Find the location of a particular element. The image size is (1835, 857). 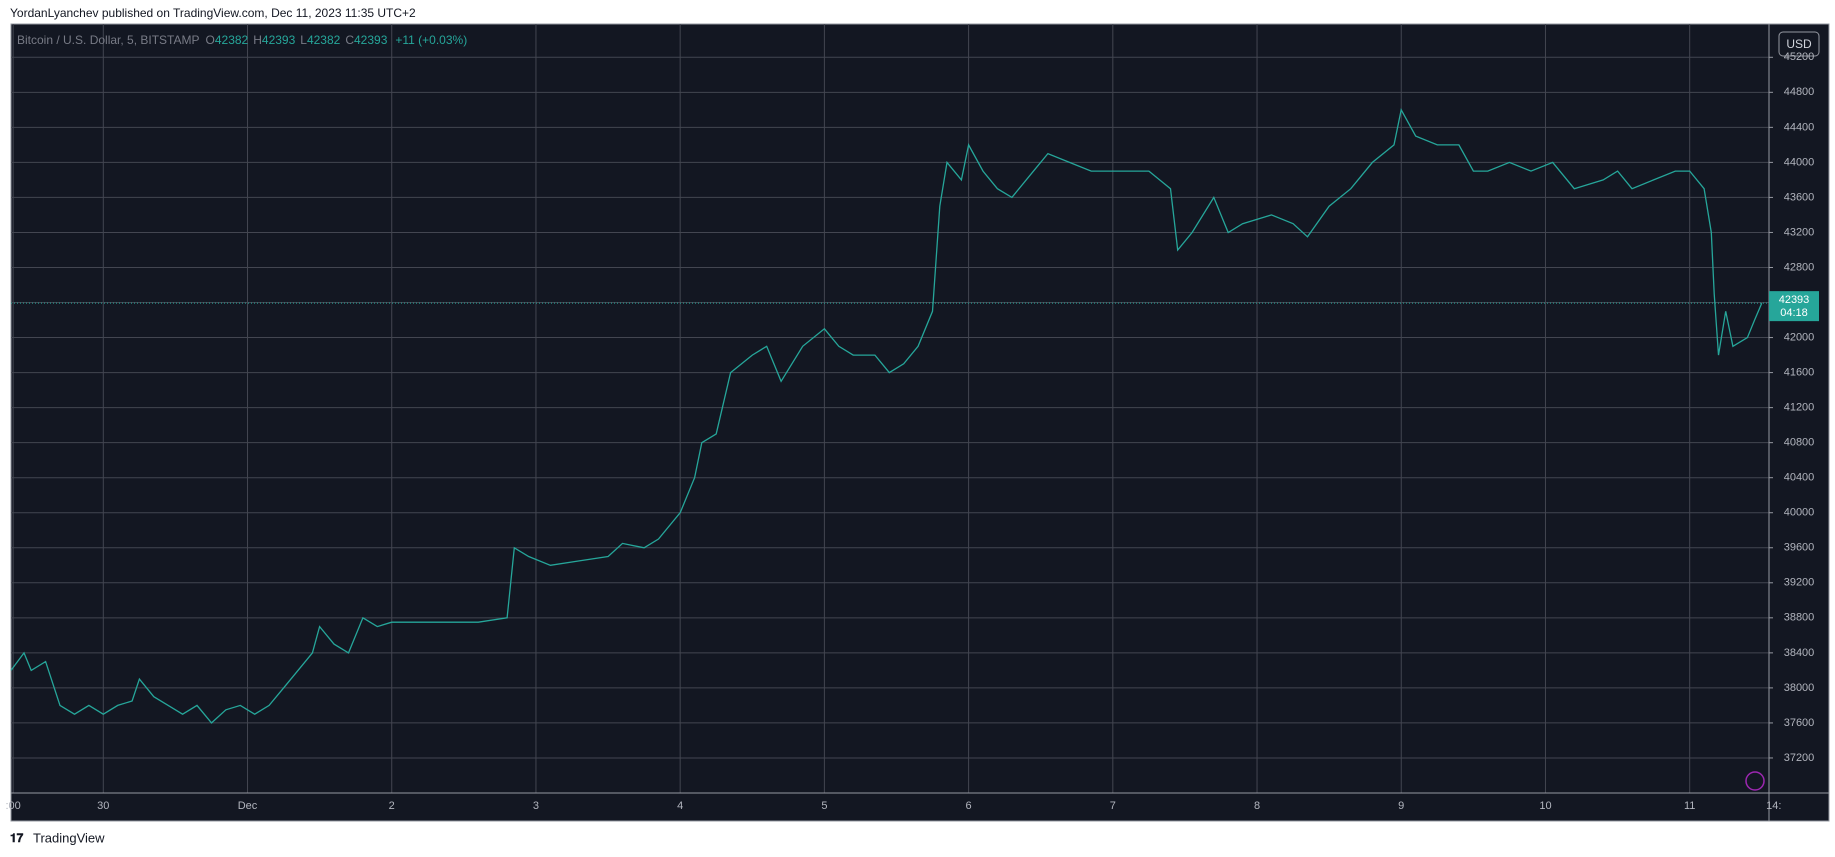

currency-label: USD is located at coordinates (1799, 44).